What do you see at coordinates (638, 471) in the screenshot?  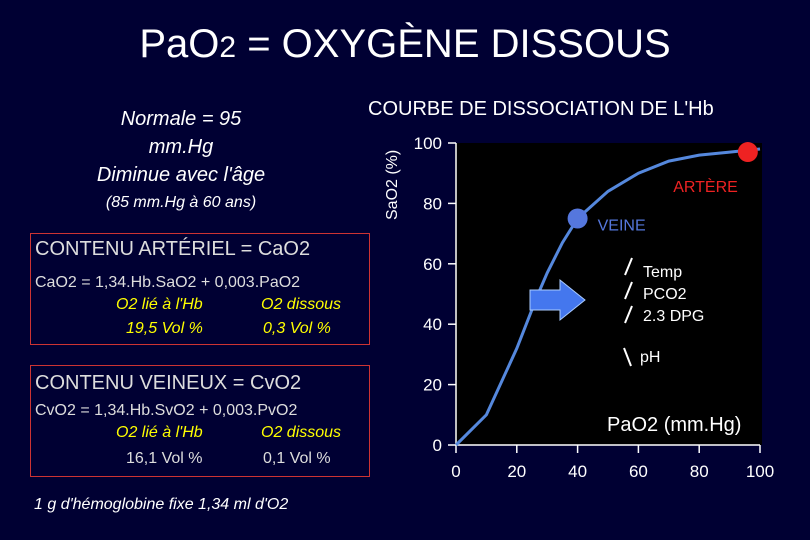 I see `x-tick-label: 60` at bounding box center [638, 471].